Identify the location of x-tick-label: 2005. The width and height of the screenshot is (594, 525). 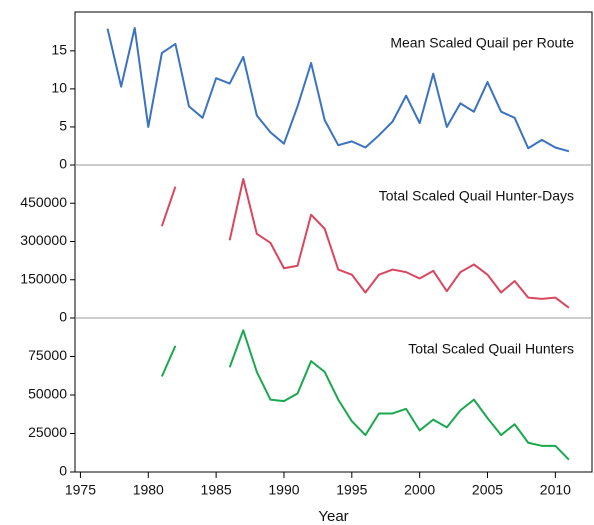
(487, 490).